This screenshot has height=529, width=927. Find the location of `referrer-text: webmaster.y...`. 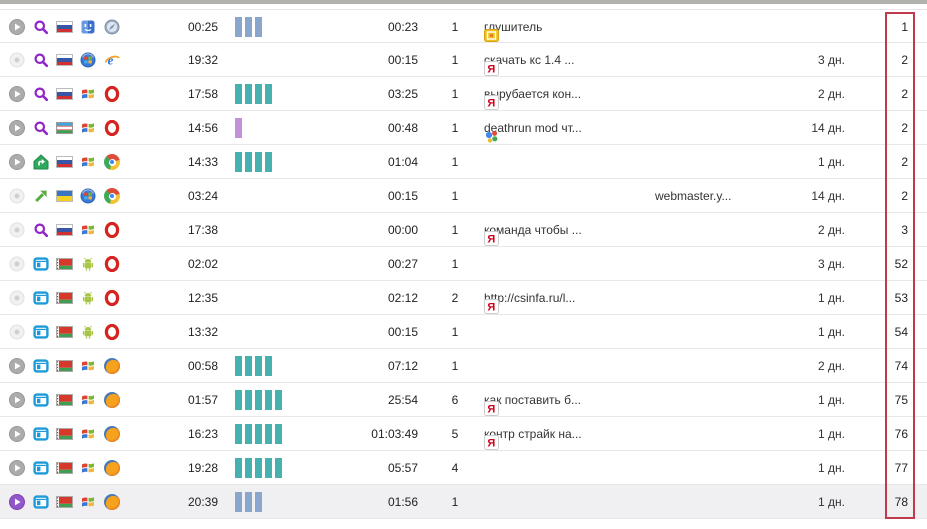

referrer-text: webmaster.y... is located at coordinates (693, 196).